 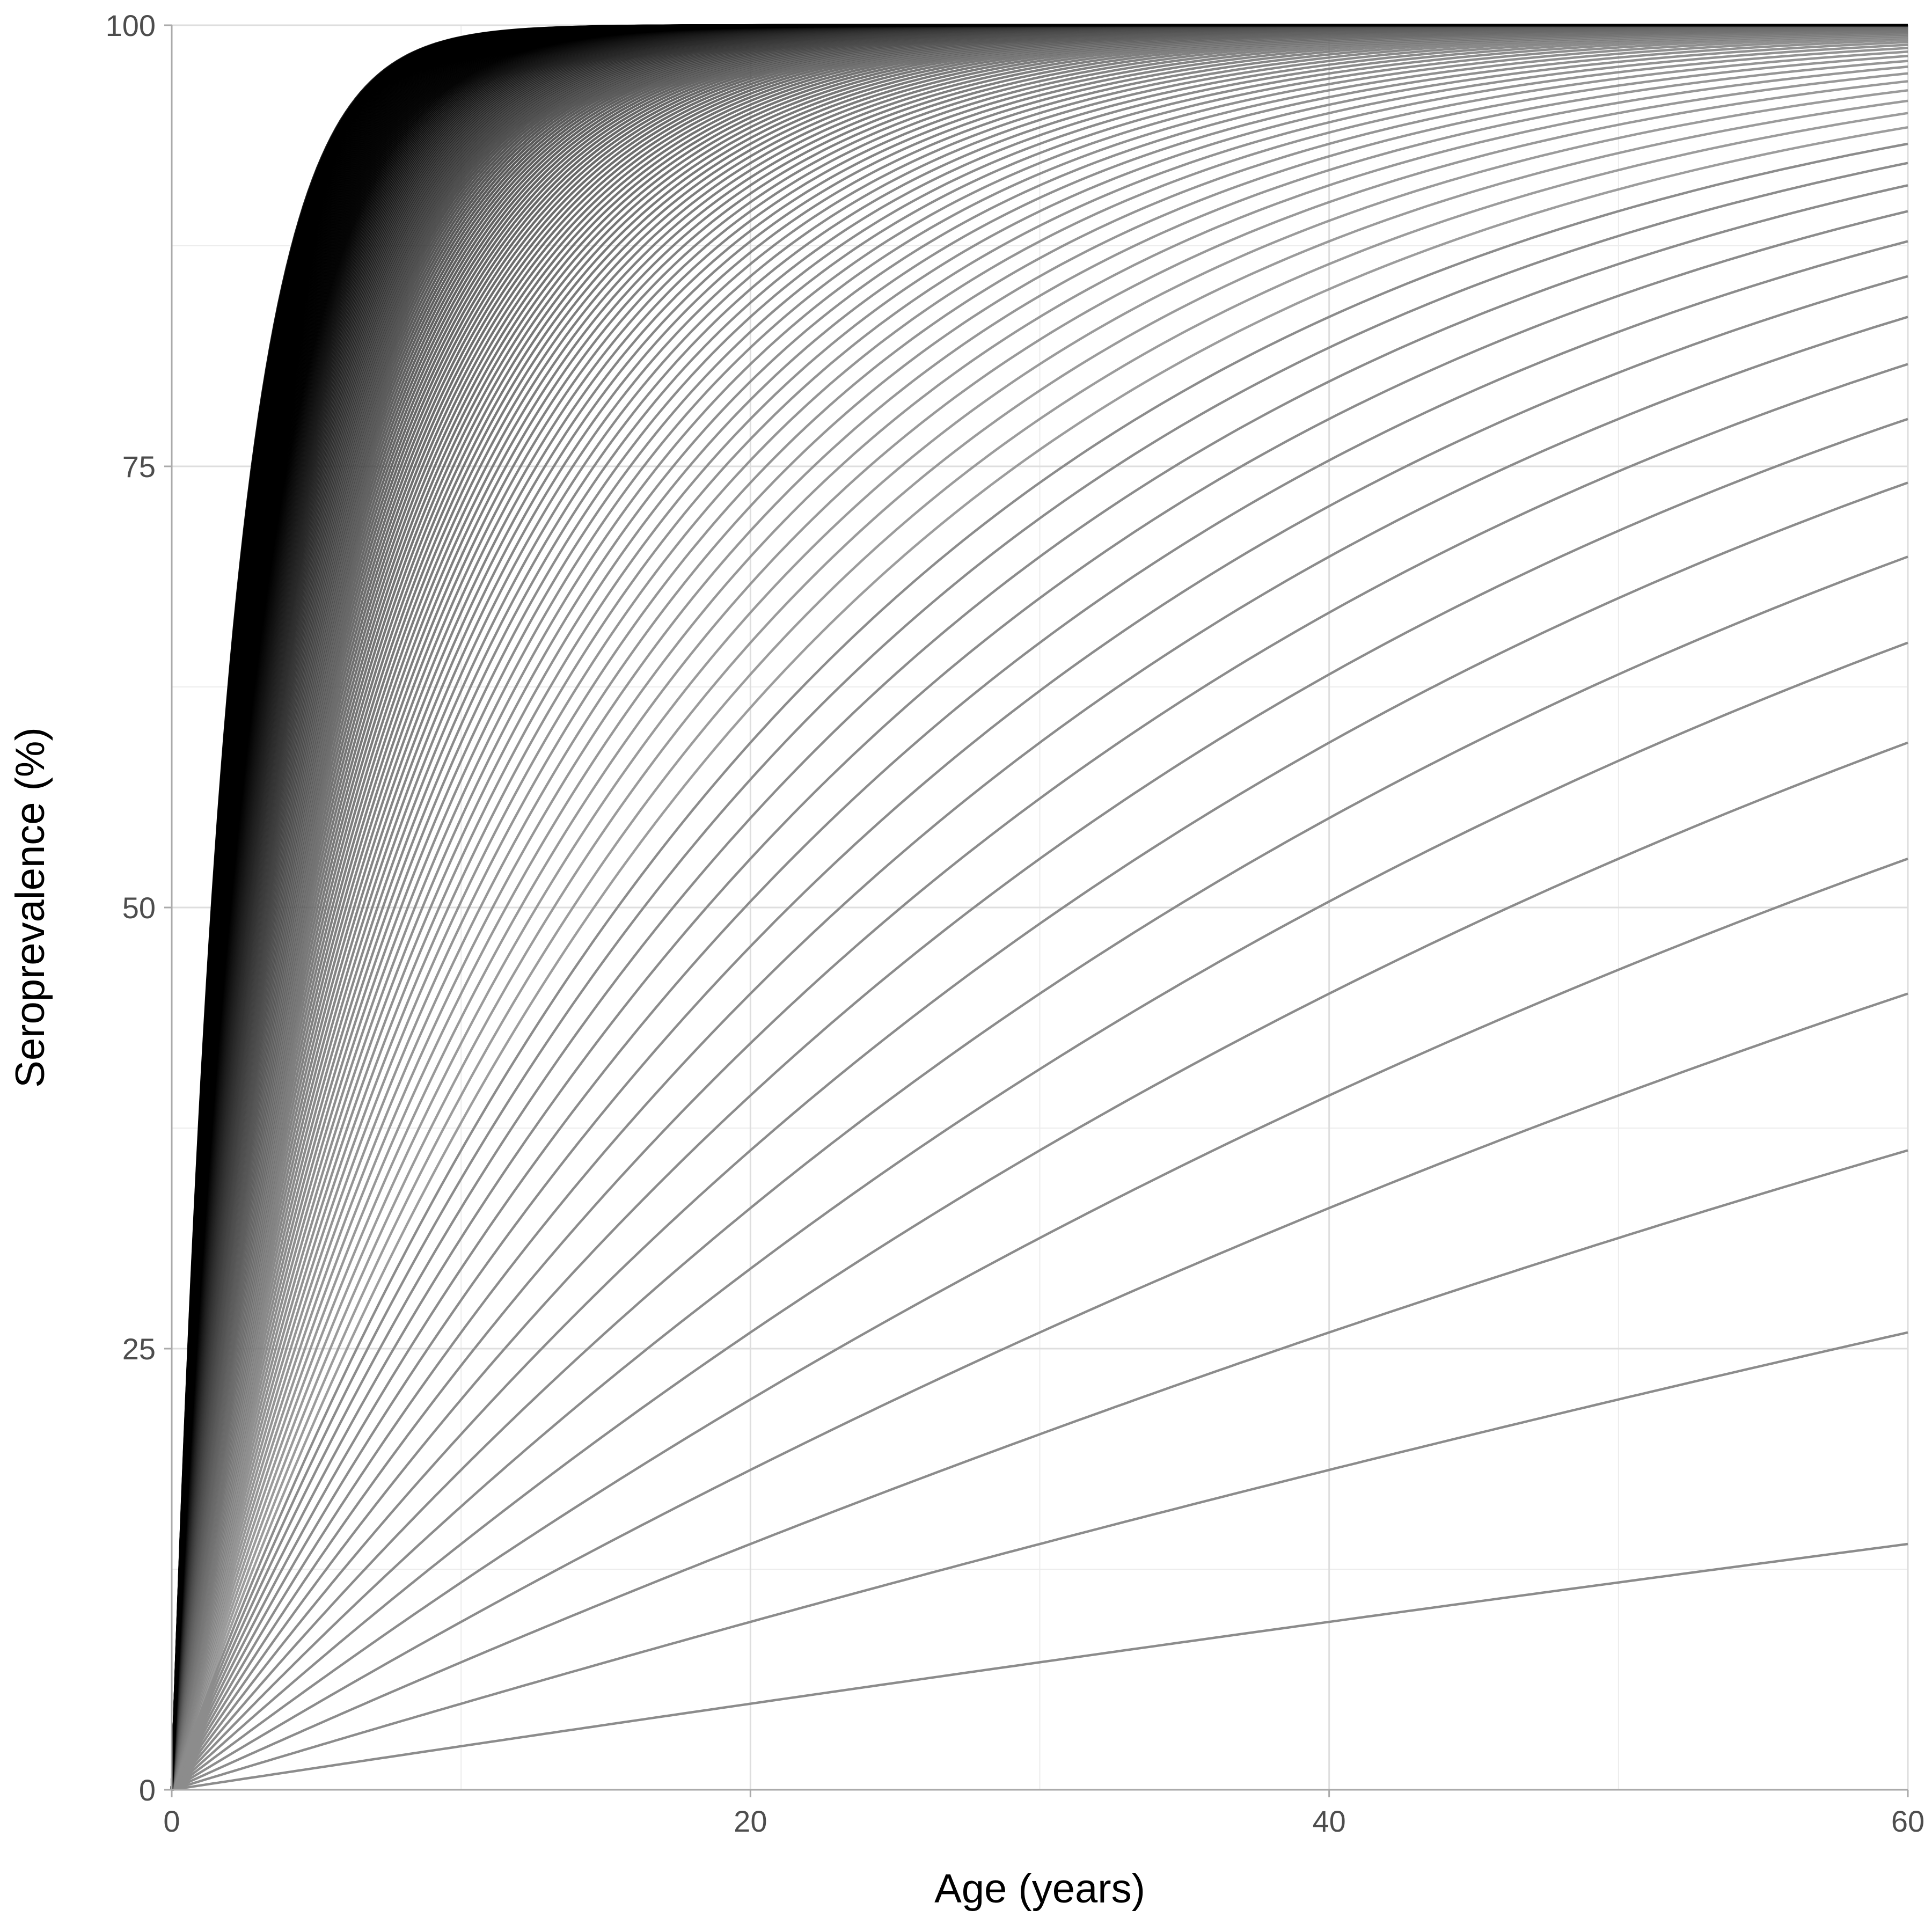 I want to click on x-tick-label: 0, so click(x=171, y=1821).